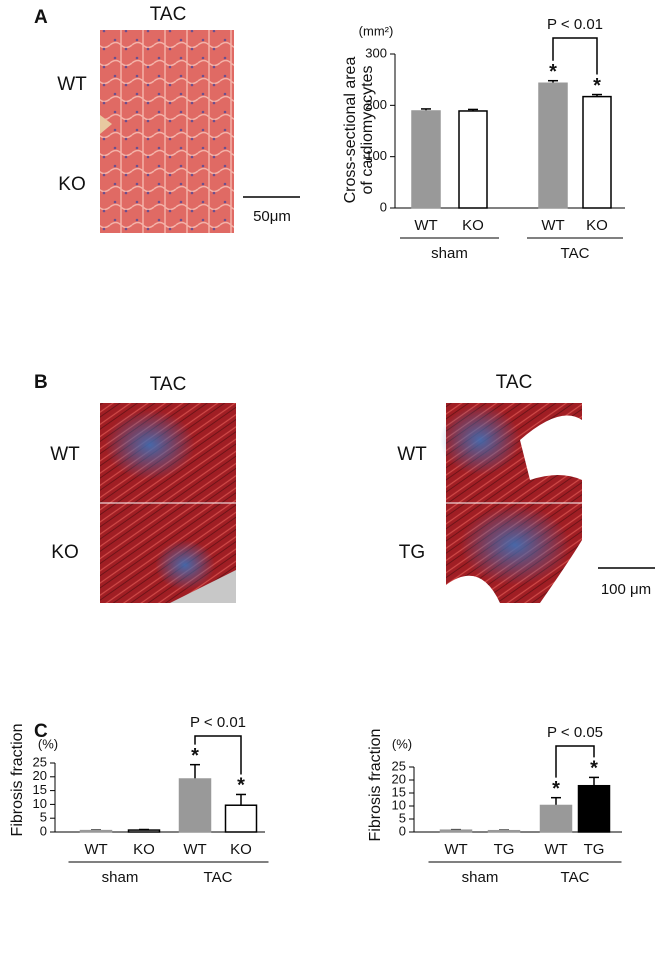 The image size is (662, 978). What do you see at coordinates (376, 104) in the screenshot?
I see `y-tick-label: 200` at bounding box center [376, 104].